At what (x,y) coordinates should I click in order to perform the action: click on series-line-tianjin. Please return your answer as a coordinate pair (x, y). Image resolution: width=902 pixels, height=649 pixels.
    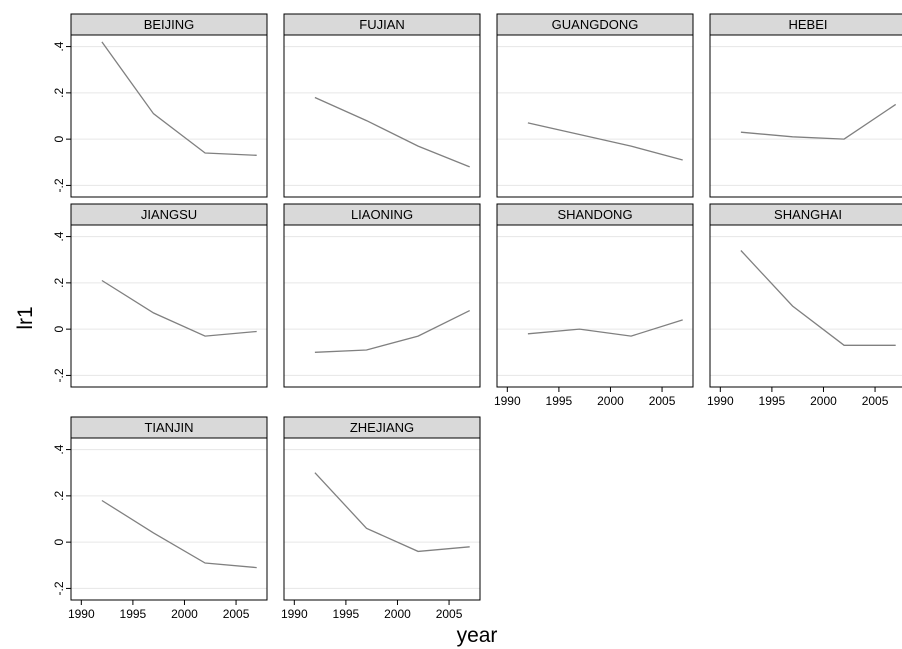
    Looking at the image, I should click on (179, 534).